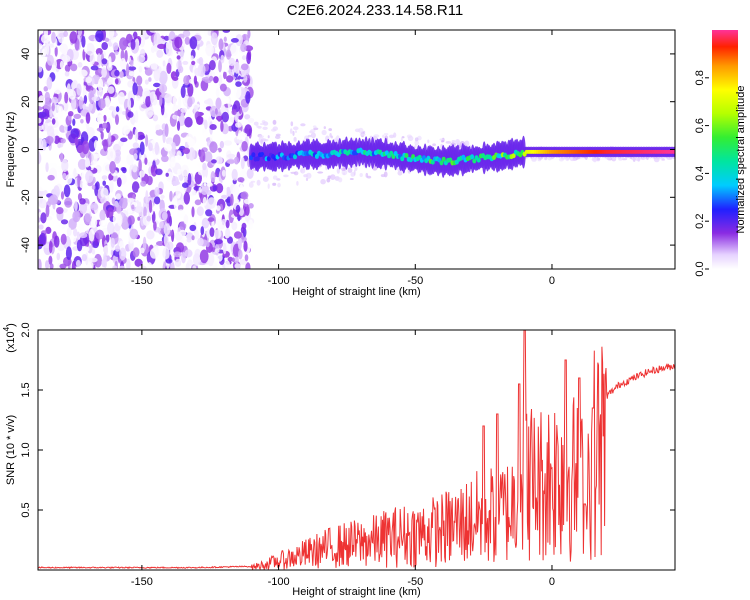 Image resolution: width=750 pixels, height=600 pixels. I want to click on colorbar-ticks: 0.0 0.2 0.4 0.6 0.8, so click(701, 173).